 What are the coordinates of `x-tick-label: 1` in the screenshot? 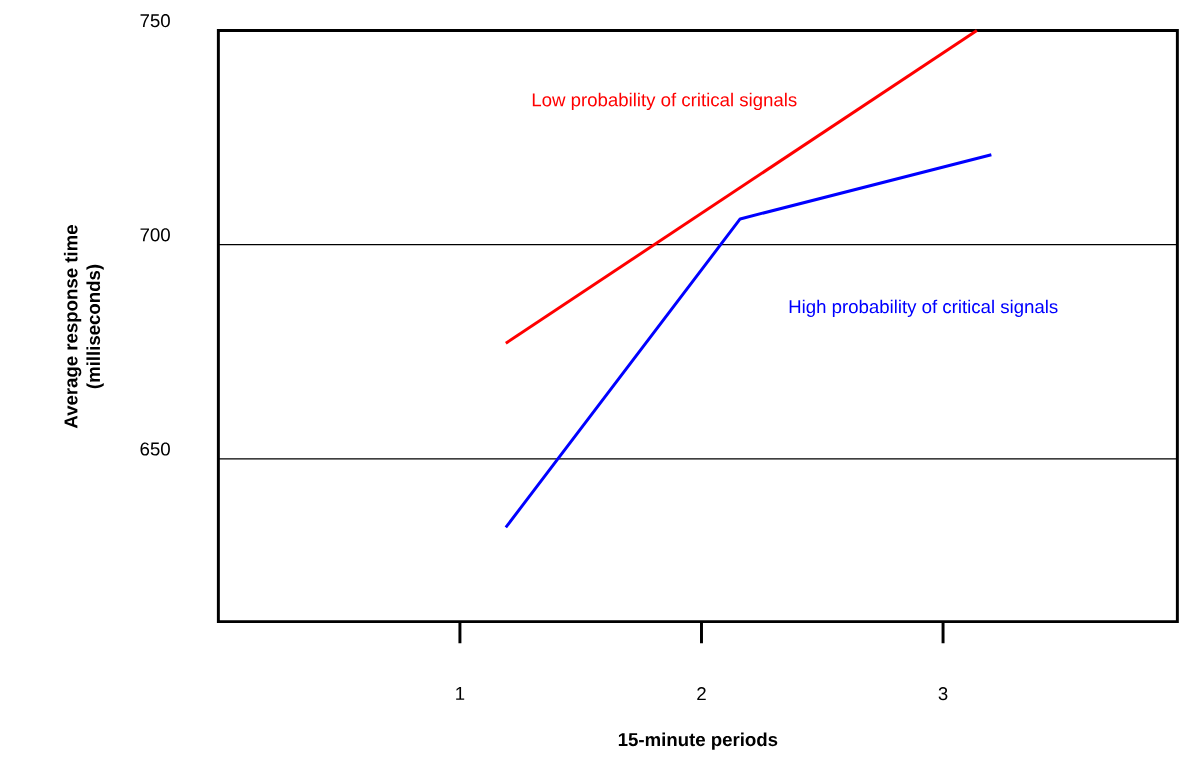 It's located at (460, 693).